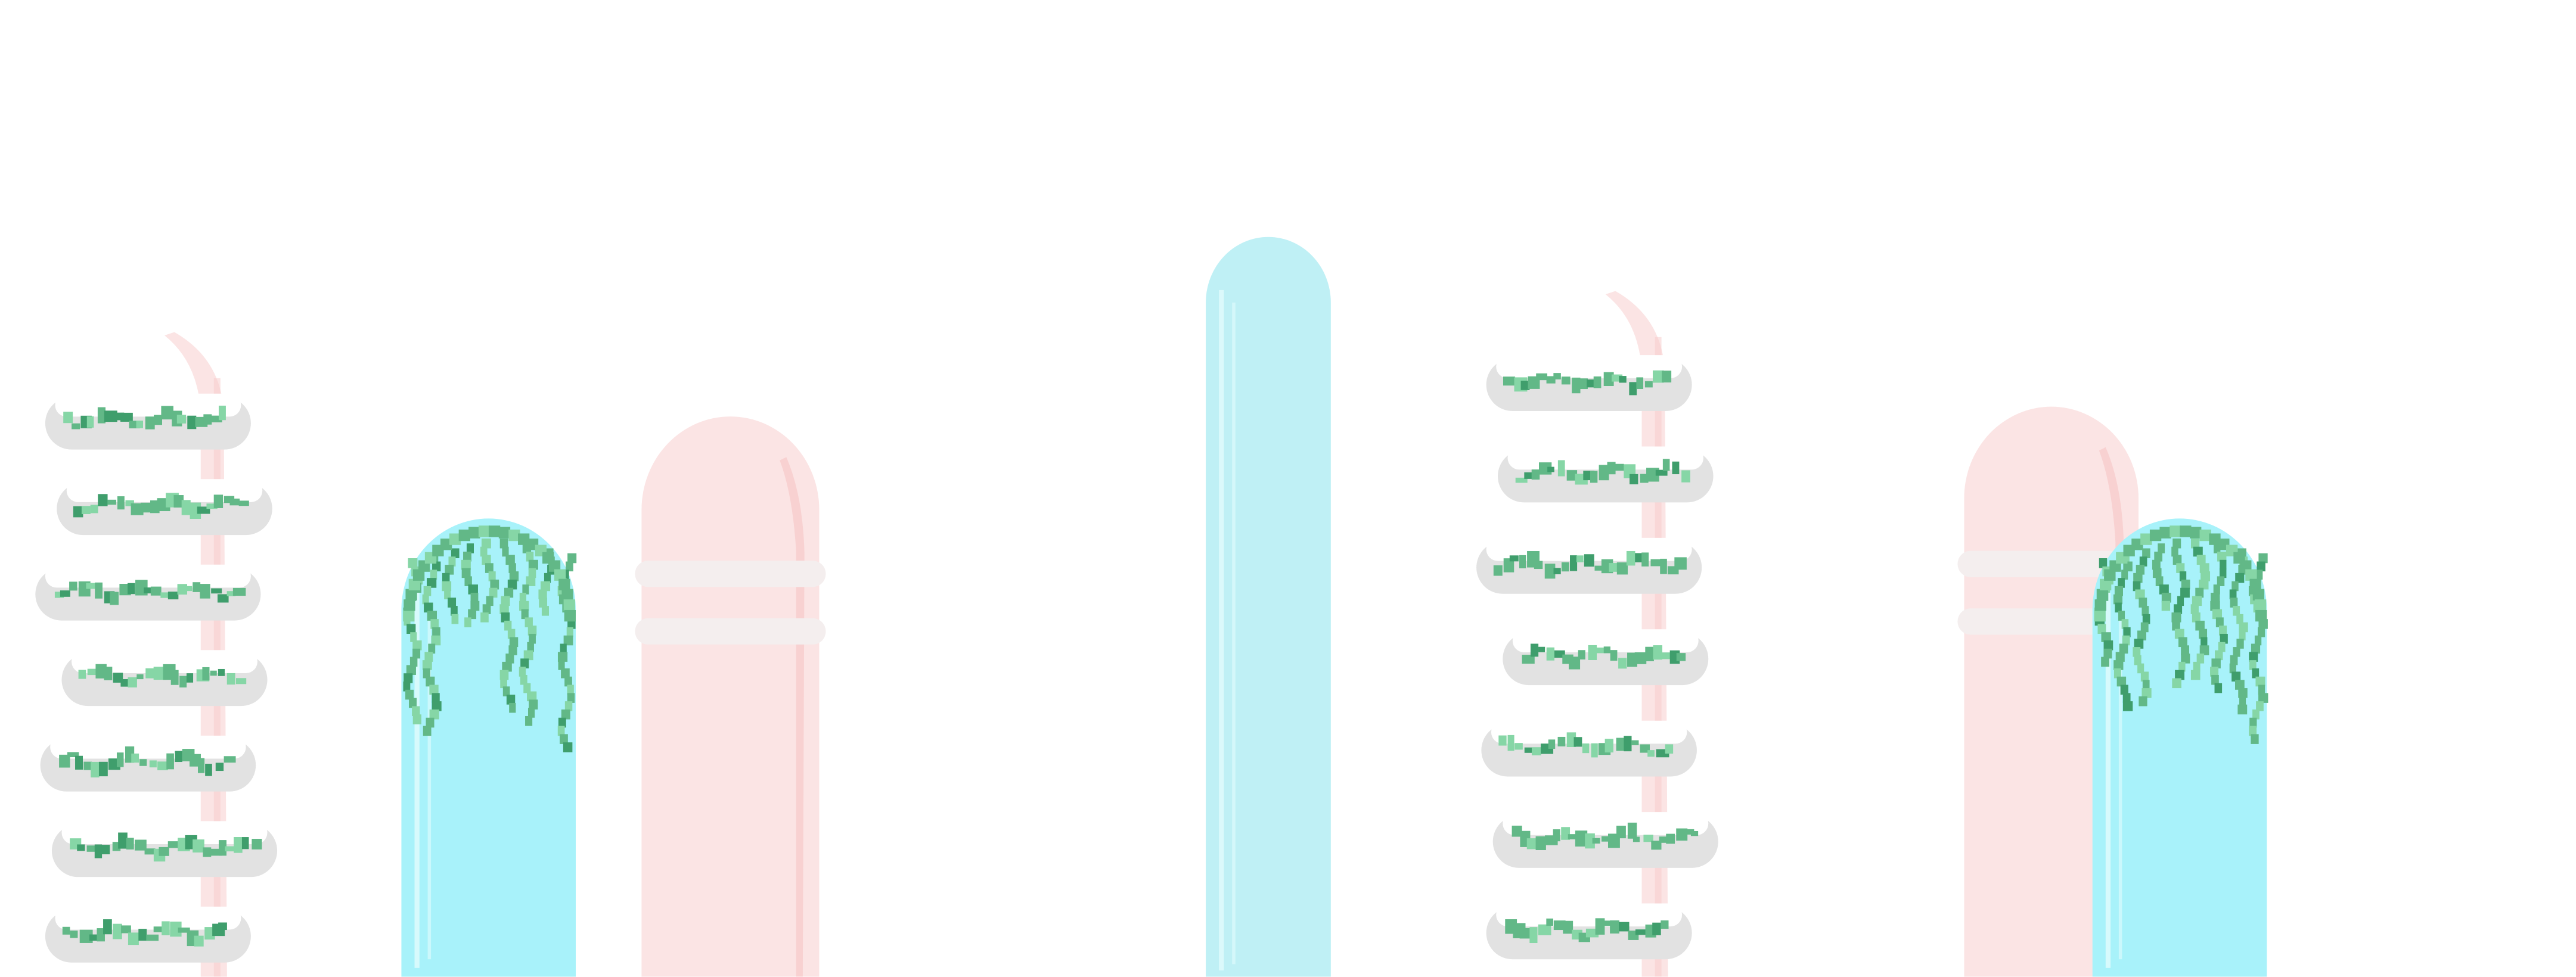  I want to click on pillar-highlight, so click(792, 717).